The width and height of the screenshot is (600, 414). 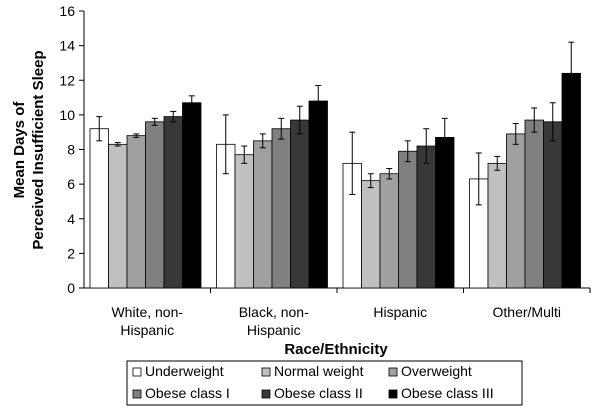 What do you see at coordinates (318, 393) in the screenshot?
I see `legend-label: Obese class II` at bounding box center [318, 393].